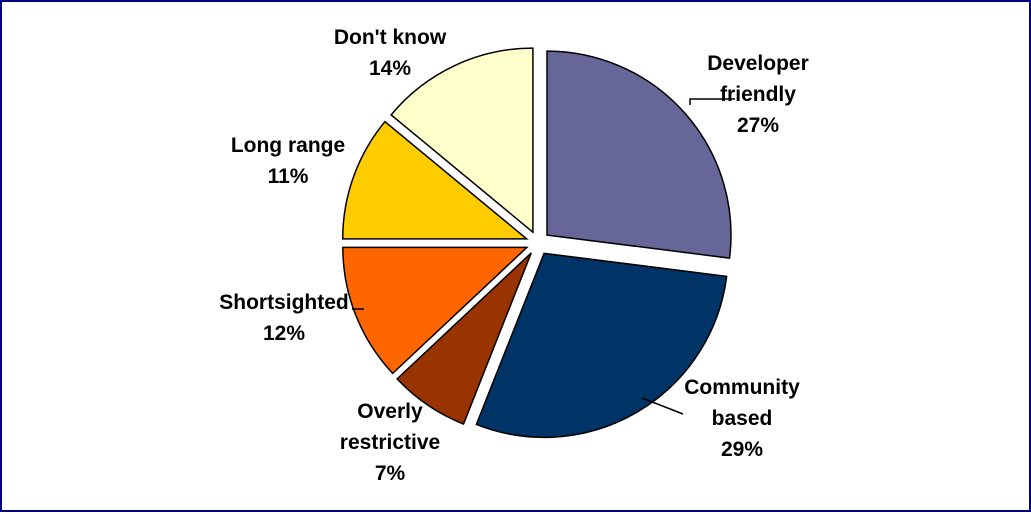 This screenshot has height=514, width=1031. What do you see at coordinates (712, 101) in the screenshot?
I see `leader-line-developer-friendly` at bounding box center [712, 101].